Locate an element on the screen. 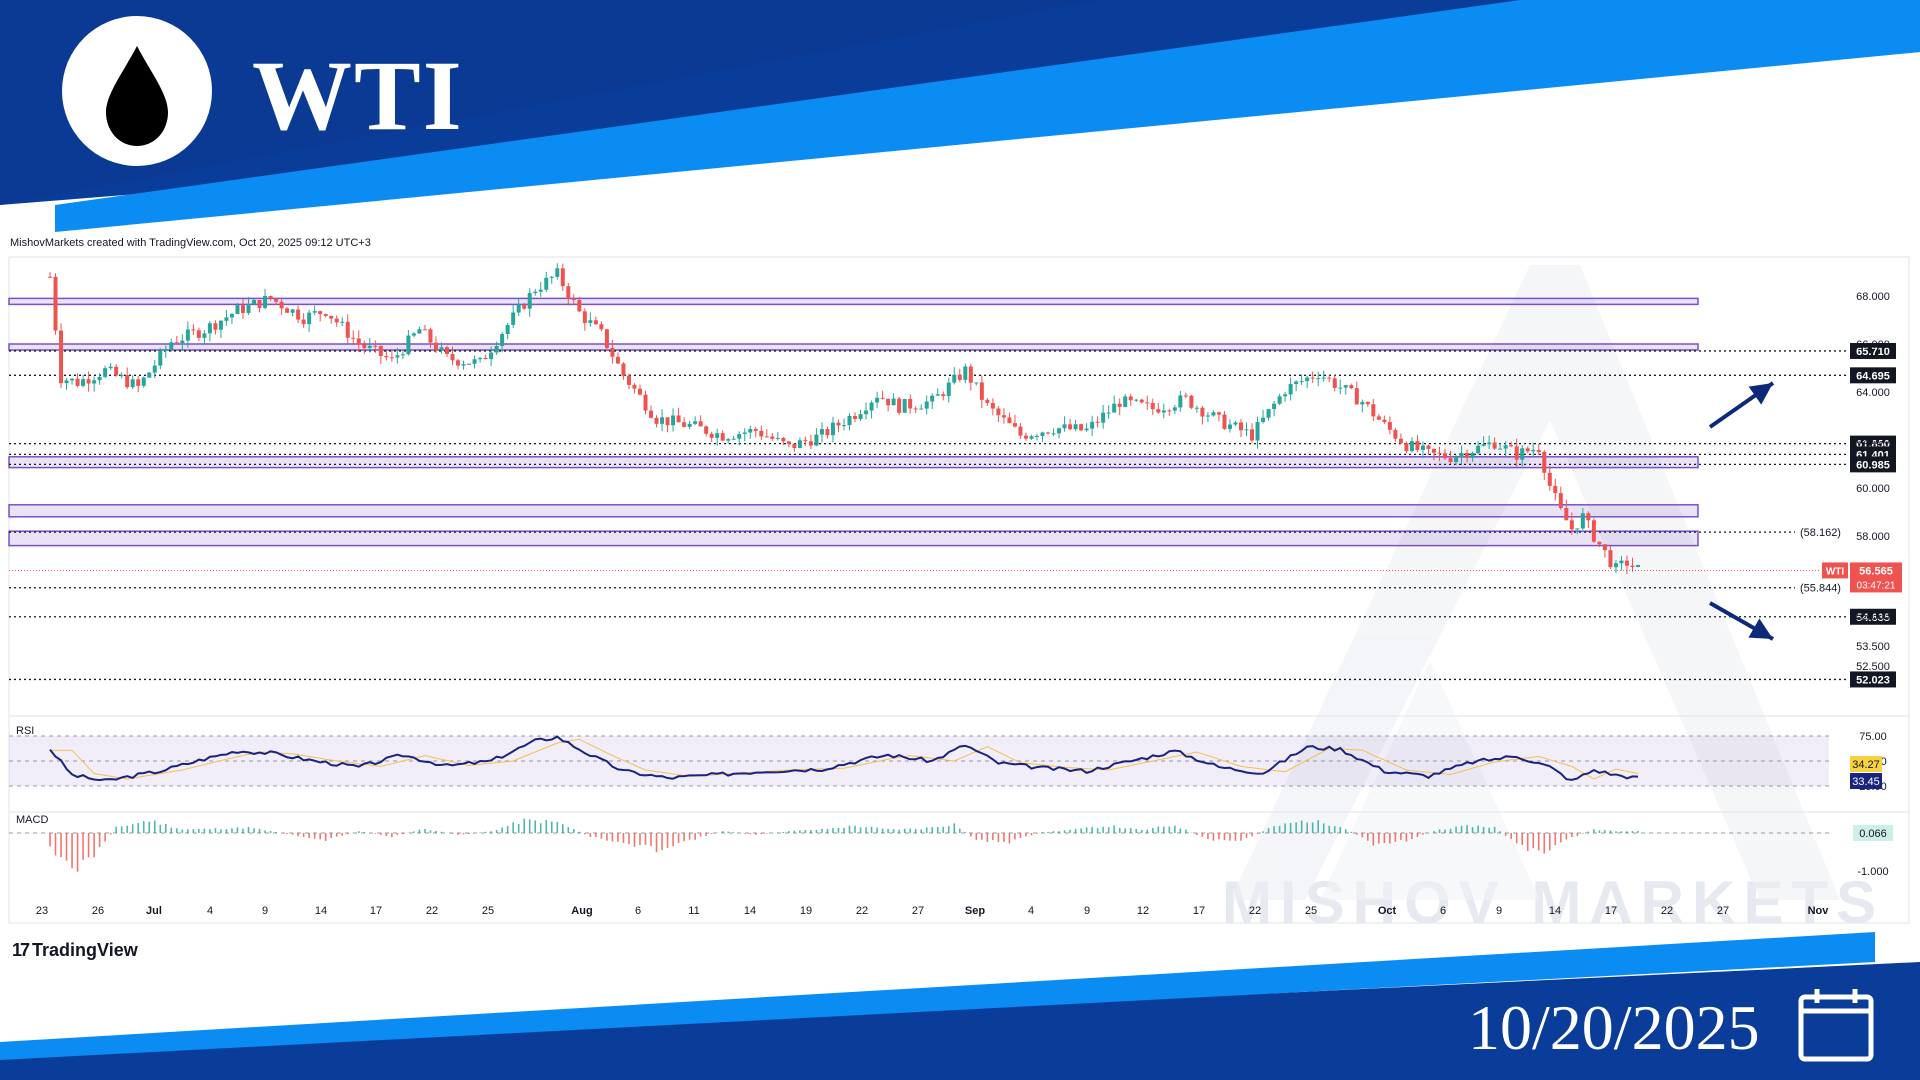 The image size is (1920, 1080). bearish-arrow is located at coordinates (1741, 621).